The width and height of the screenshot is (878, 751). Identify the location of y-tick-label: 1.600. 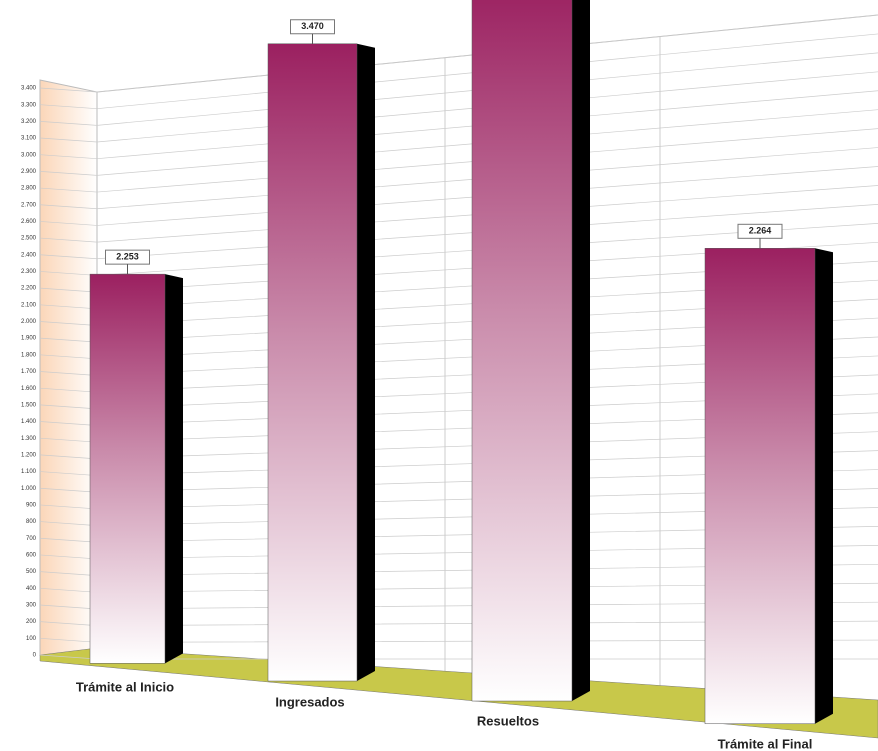
(29, 389).